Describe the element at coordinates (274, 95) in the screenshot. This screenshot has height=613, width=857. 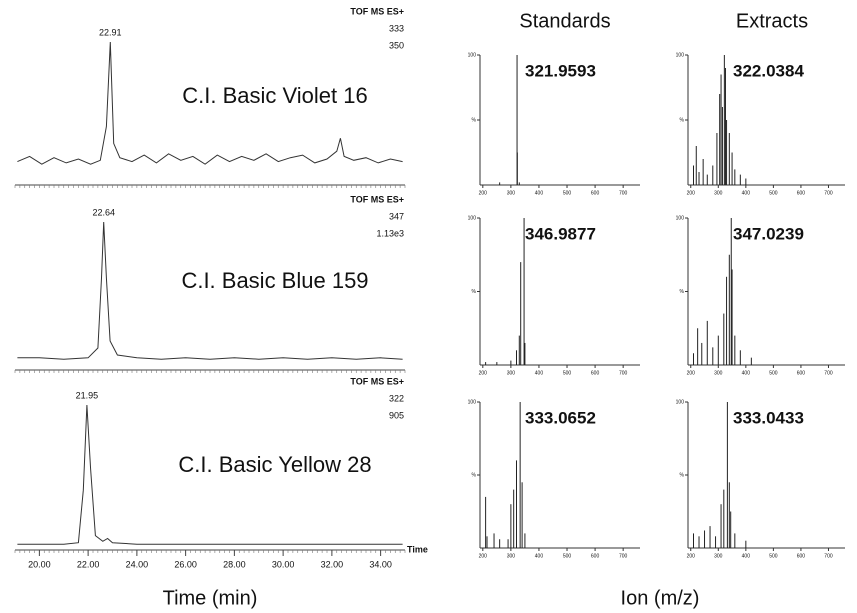
I see `compound-name: C.I. Basic Violet 16` at that location.